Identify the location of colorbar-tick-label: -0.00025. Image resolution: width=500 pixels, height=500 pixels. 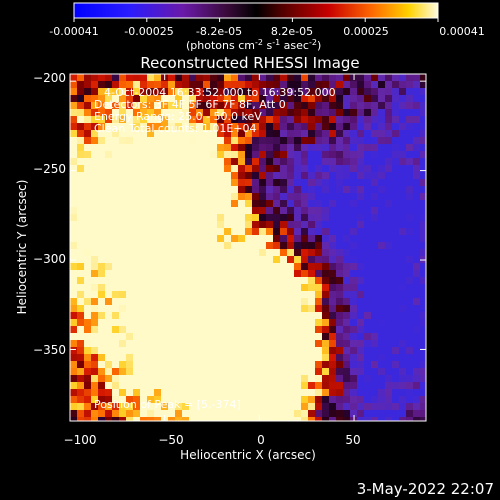
(148, 31).